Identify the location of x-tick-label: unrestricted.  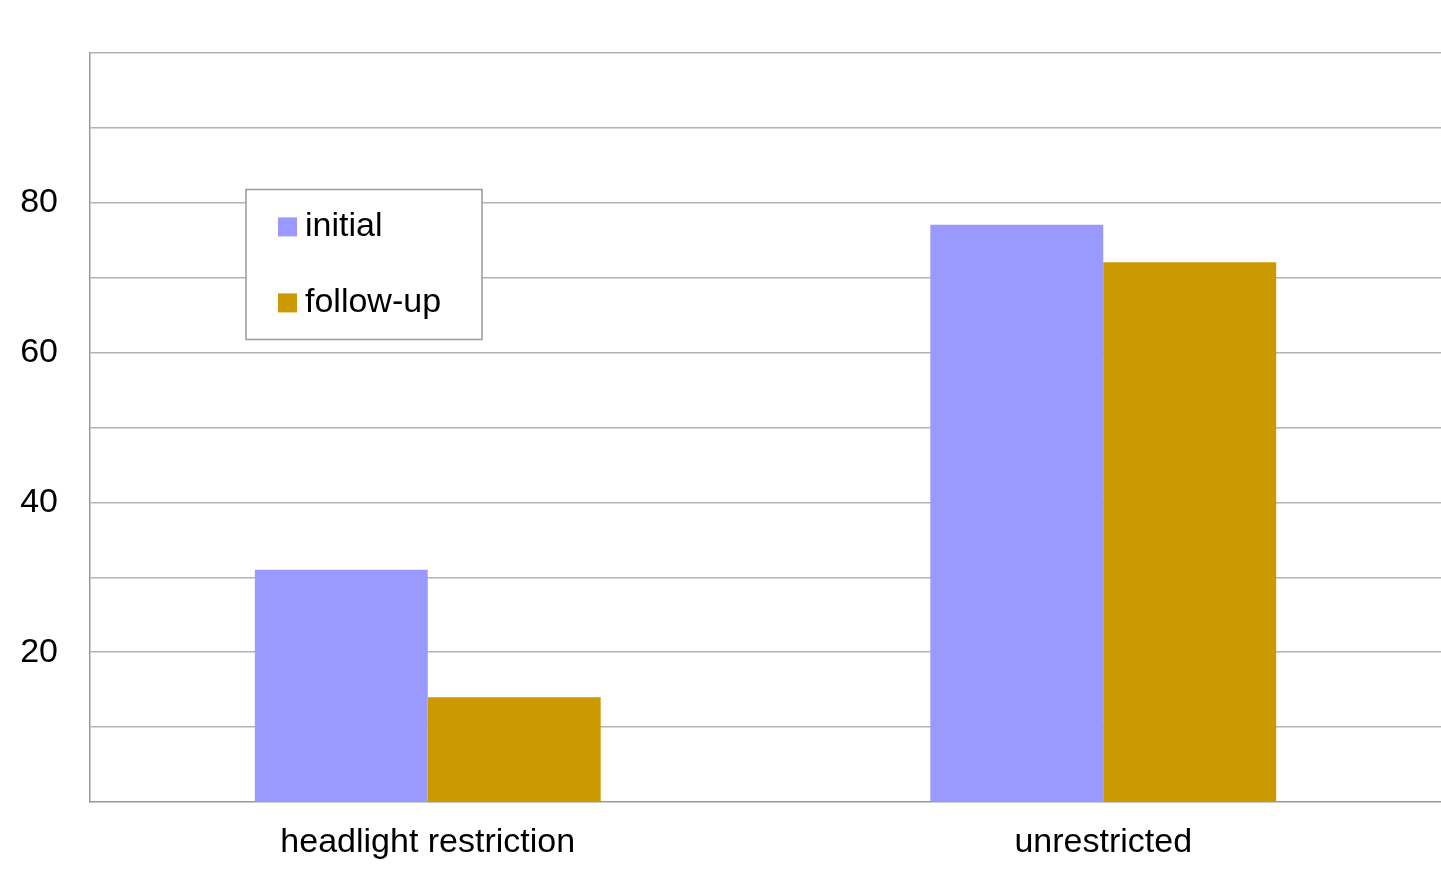
(1103, 839).